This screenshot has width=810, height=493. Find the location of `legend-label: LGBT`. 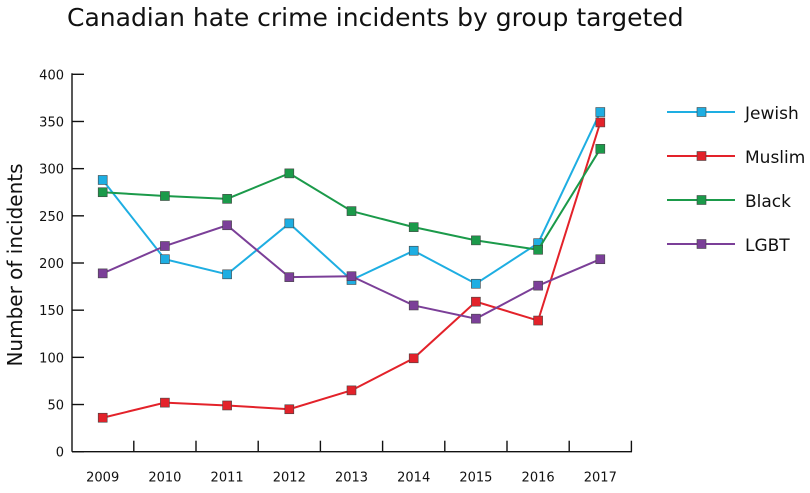

legend-label: LGBT is located at coordinates (767, 246).